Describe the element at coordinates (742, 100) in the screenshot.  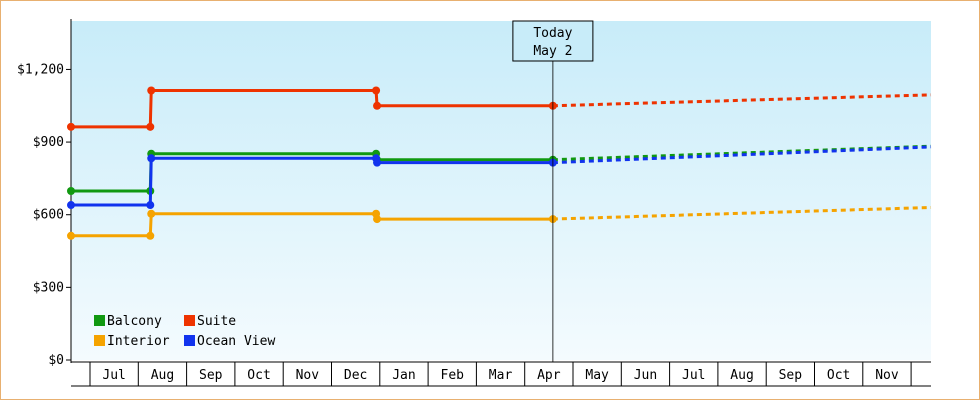
I see `forecast-line-suite` at that location.